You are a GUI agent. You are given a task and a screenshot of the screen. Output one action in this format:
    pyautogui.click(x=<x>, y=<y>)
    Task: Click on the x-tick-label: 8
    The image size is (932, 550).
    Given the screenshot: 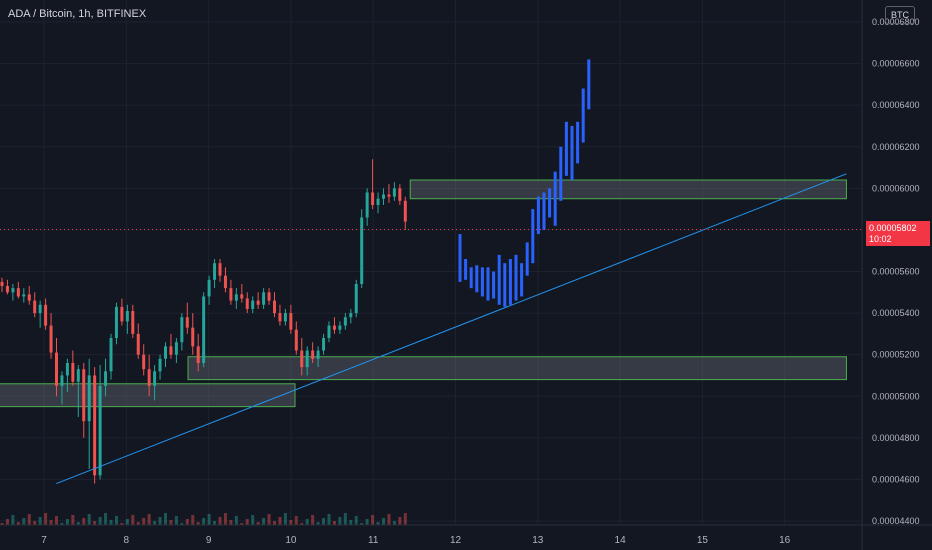 What is the action you would take?
    pyautogui.click(x=127, y=540)
    